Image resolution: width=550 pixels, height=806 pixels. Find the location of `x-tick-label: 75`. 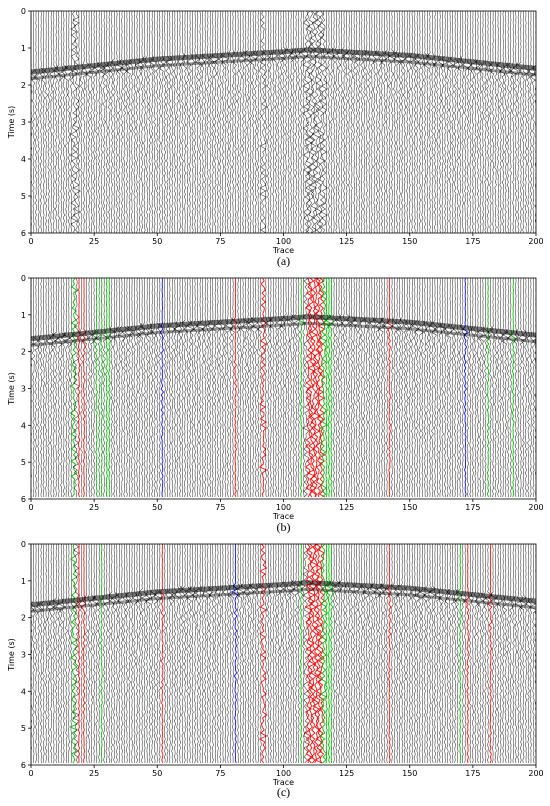

x-tick-label: 75 is located at coordinates (220, 773).